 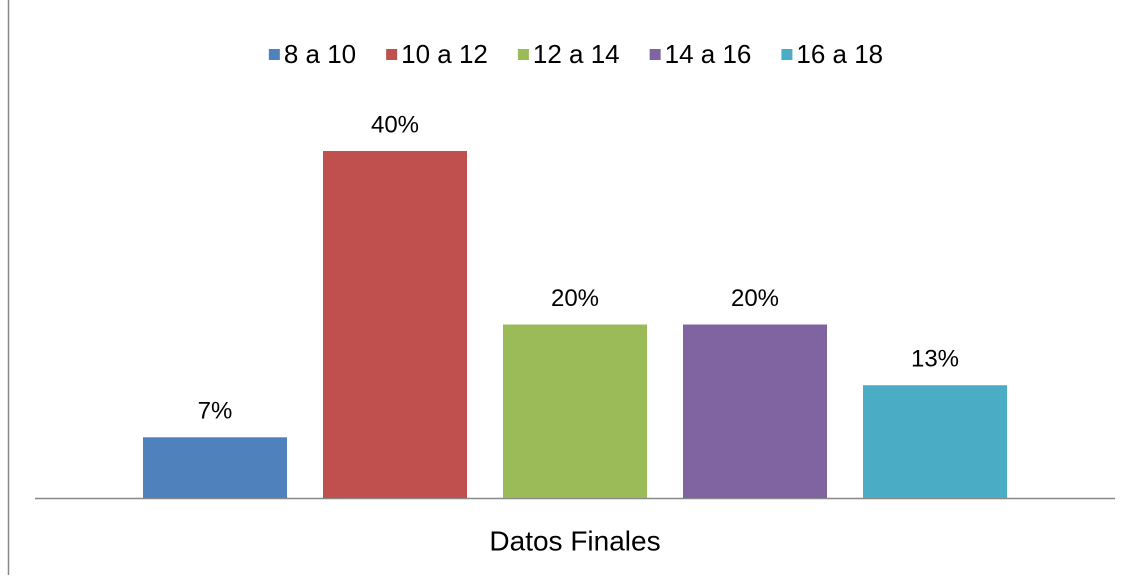 What do you see at coordinates (395, 124) in the screenshot?
I see `data-label: 40%` at bounding box center [395, 124].